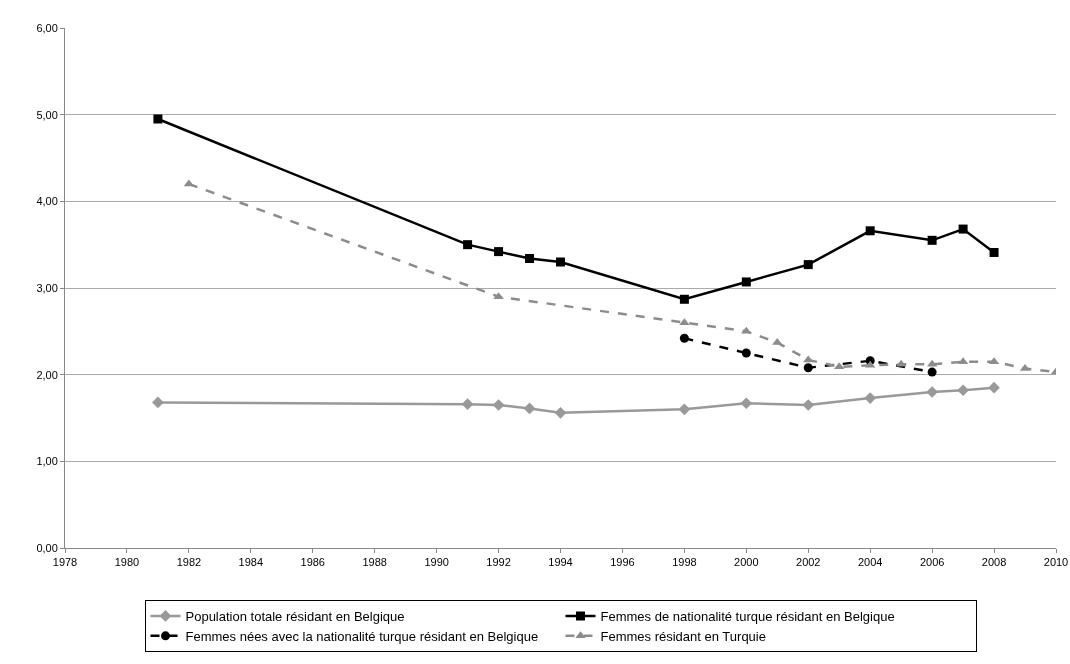 Image resolution: width=1070 pixels, height=664 pixels. What do you see at coordinates (47, 27) in the screenshot?
I see `y-tick-label: 6,00` at bounding box center [47, 27].